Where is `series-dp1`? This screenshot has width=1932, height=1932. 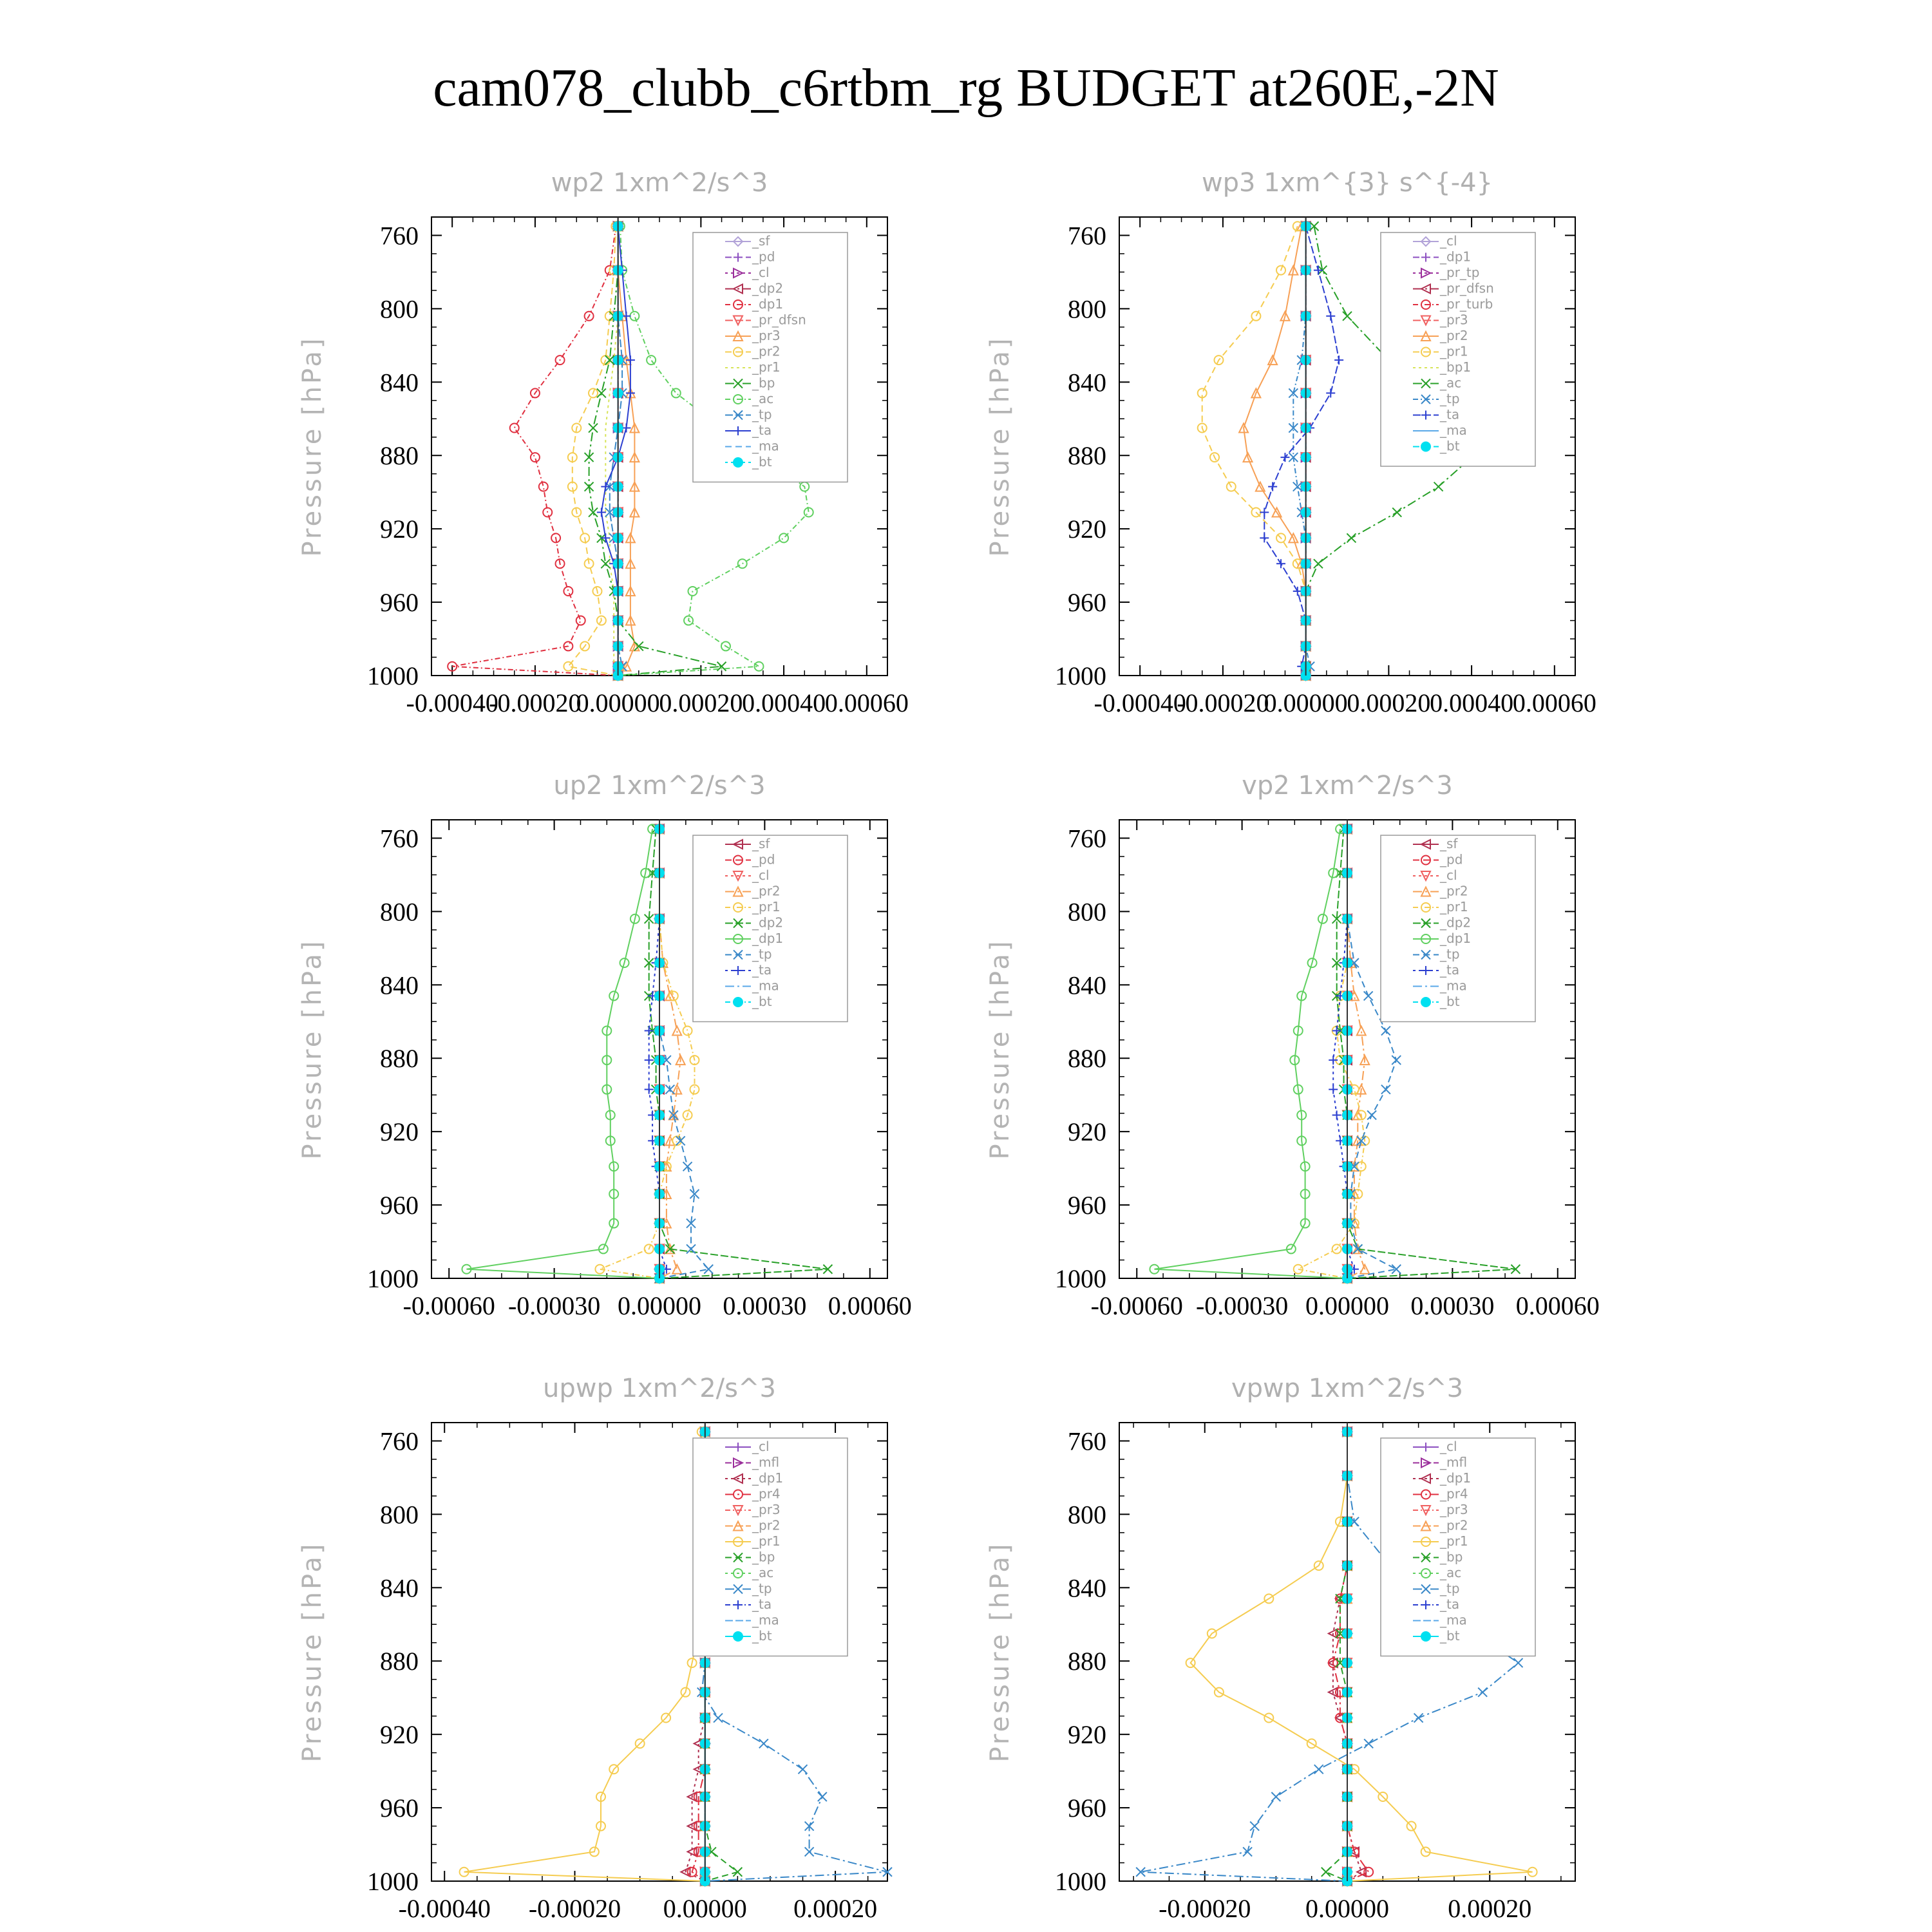
series-dp1 is located at coordinates (535, 451).